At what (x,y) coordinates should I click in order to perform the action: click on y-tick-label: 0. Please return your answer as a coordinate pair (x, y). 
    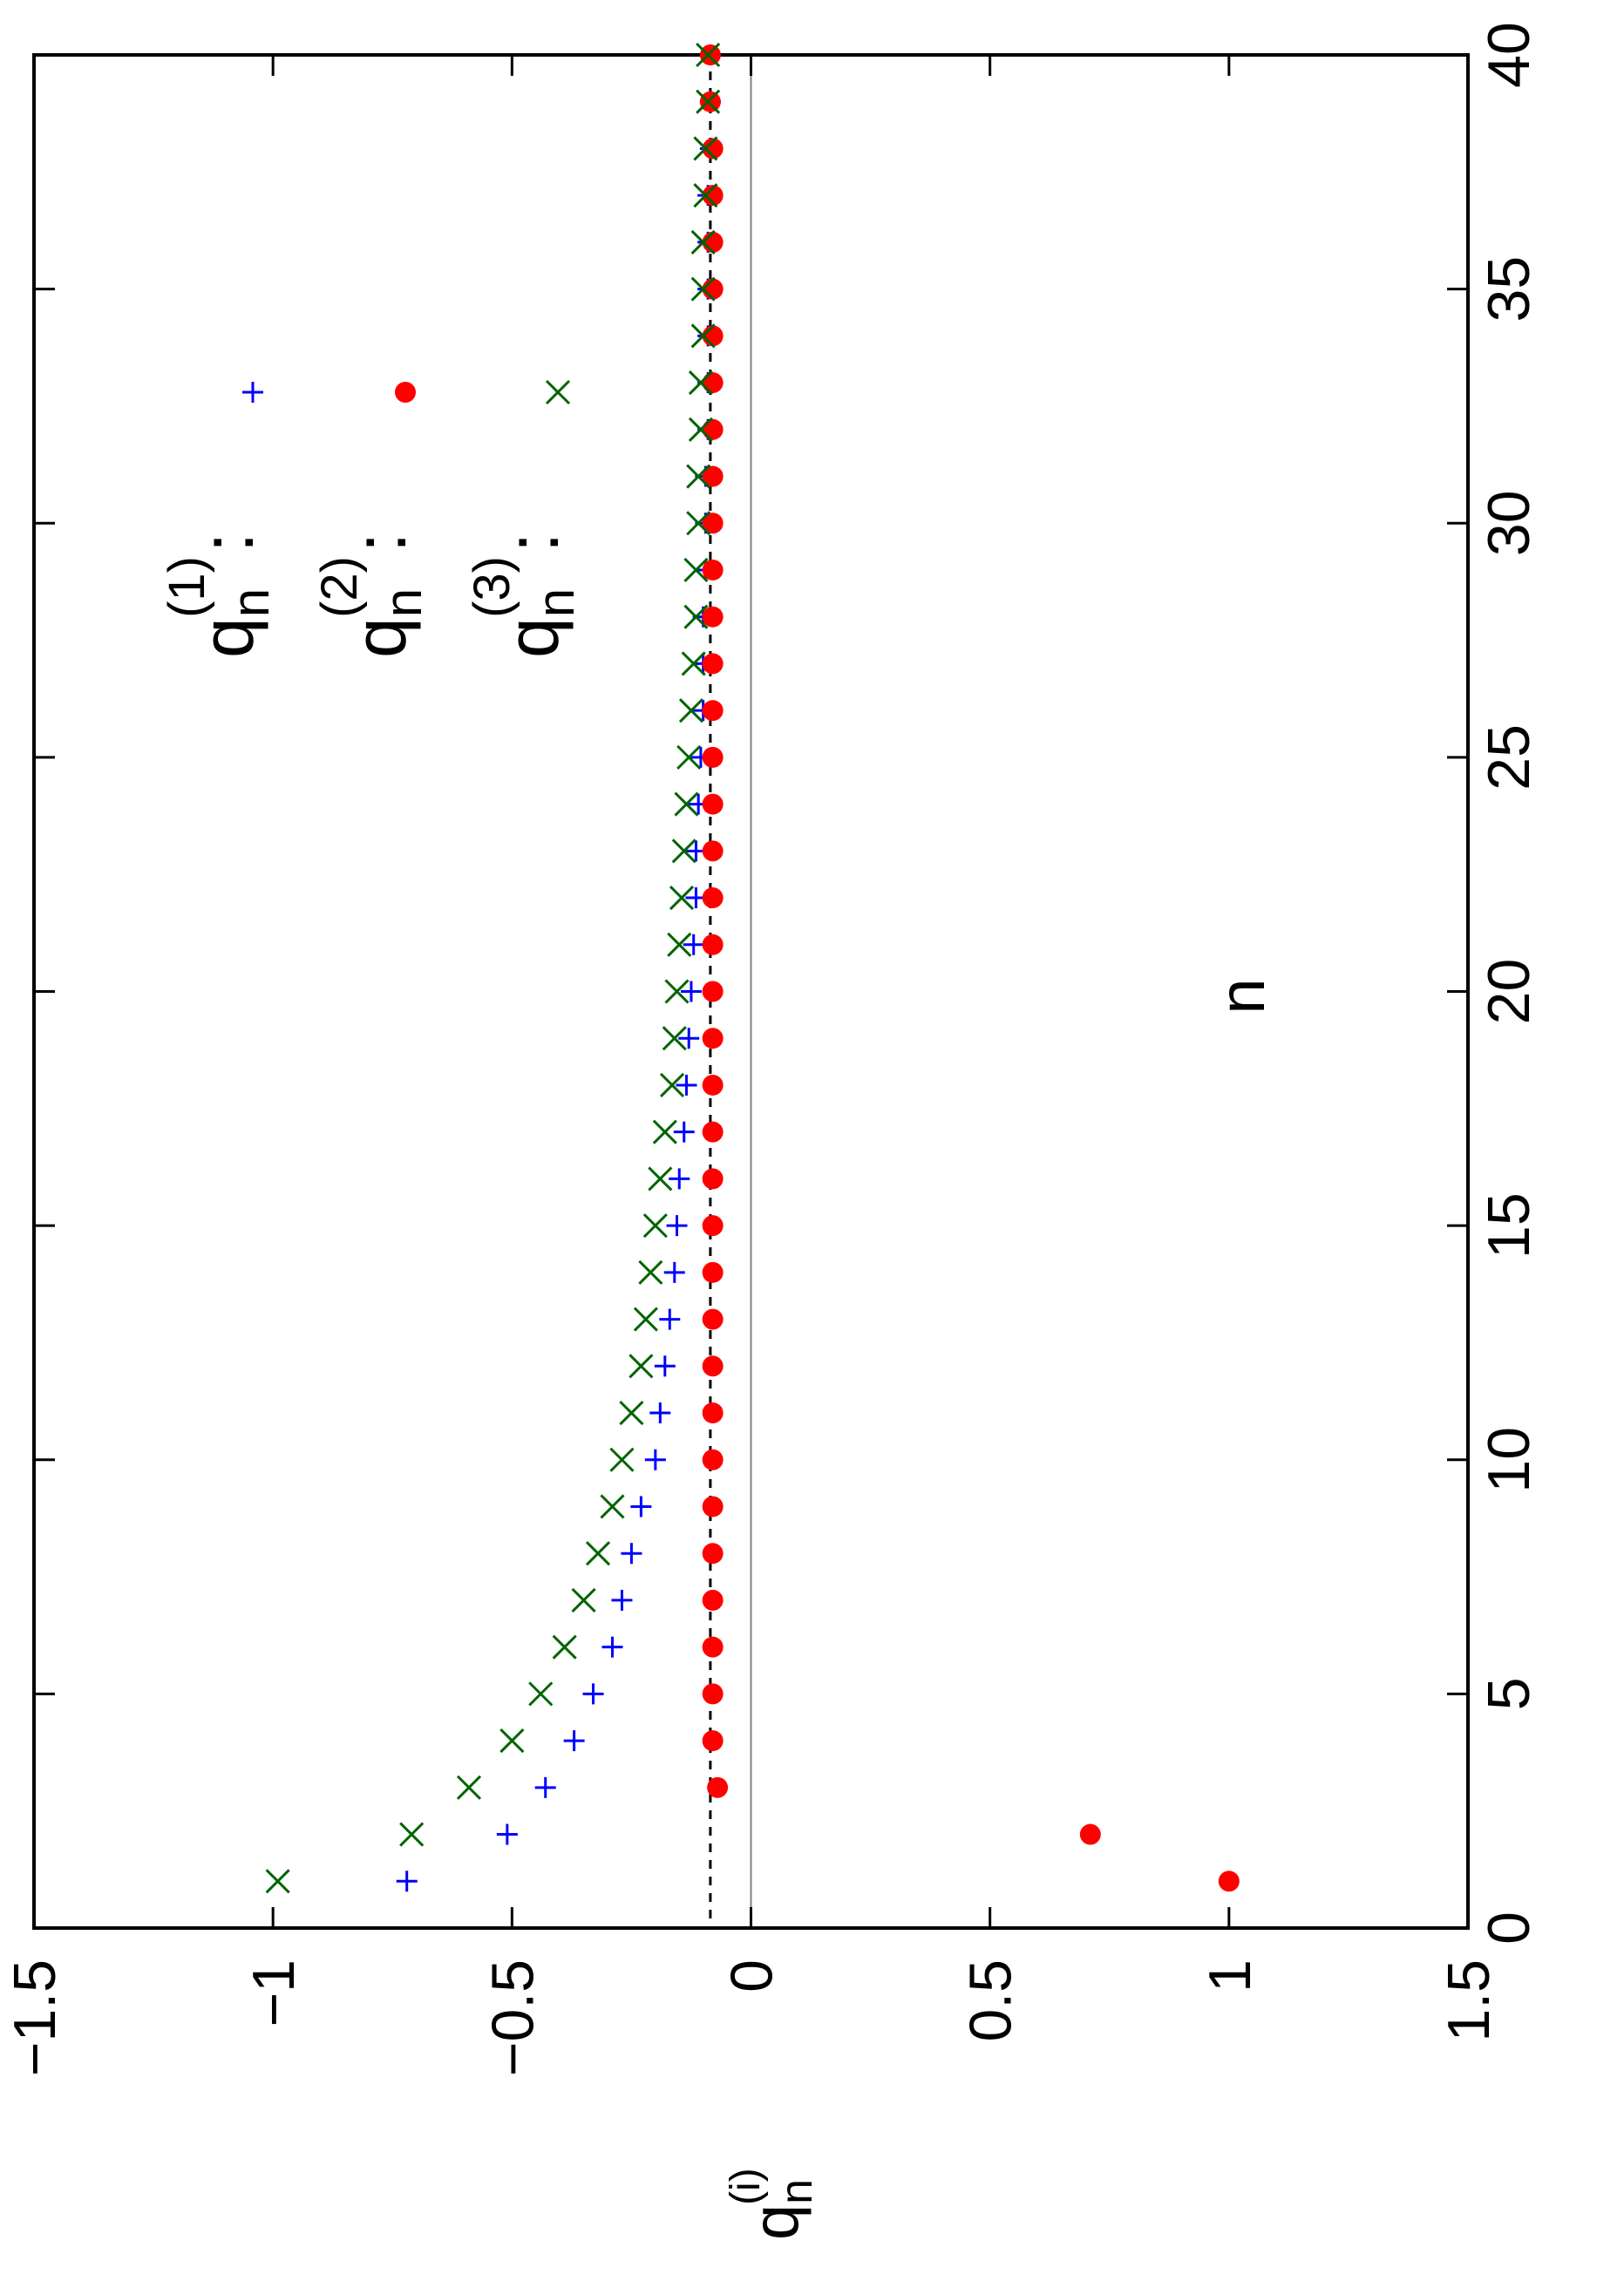
    Looking at the image, I should click on (752, 1976).